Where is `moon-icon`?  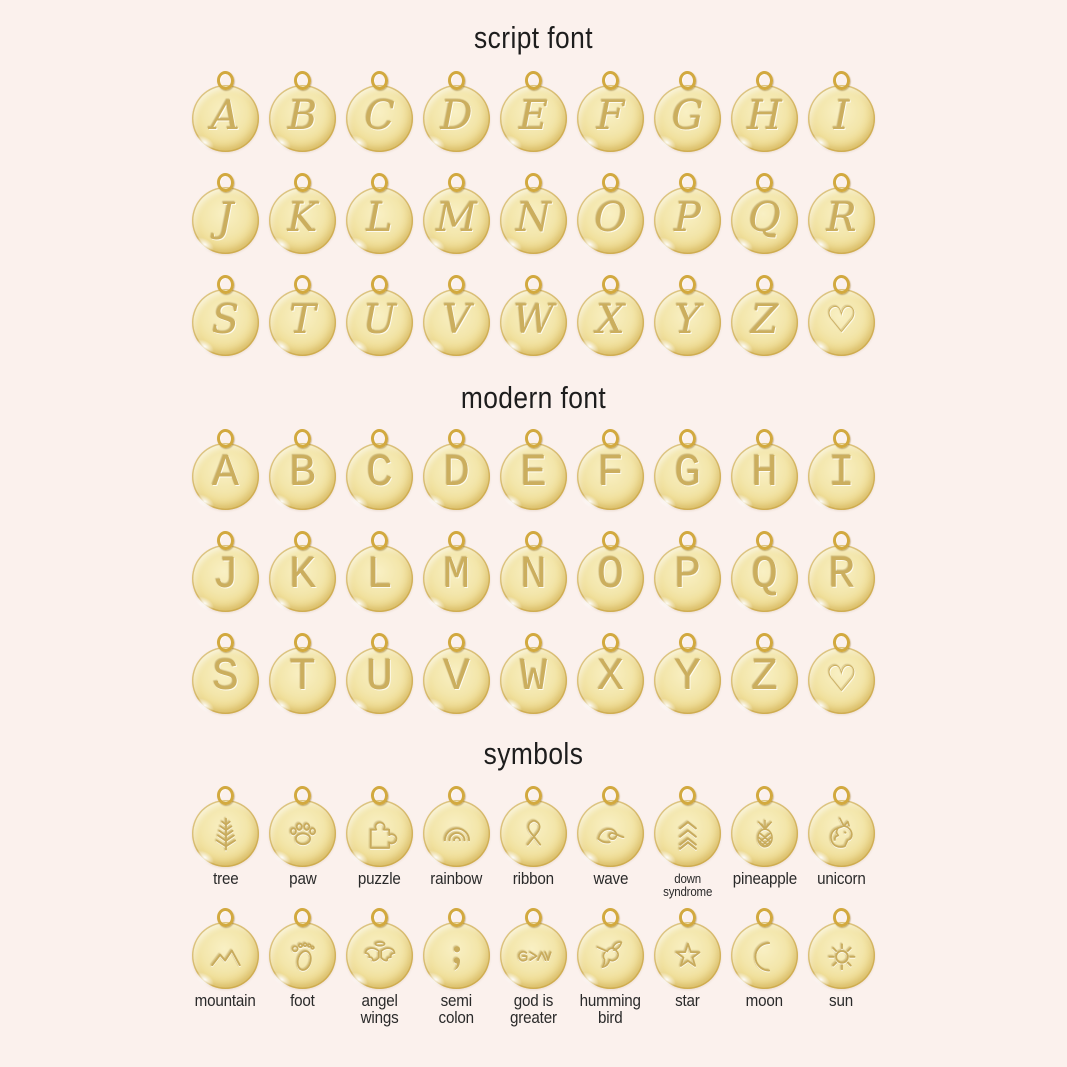
moon-icon is located at coordinates (765, 956).